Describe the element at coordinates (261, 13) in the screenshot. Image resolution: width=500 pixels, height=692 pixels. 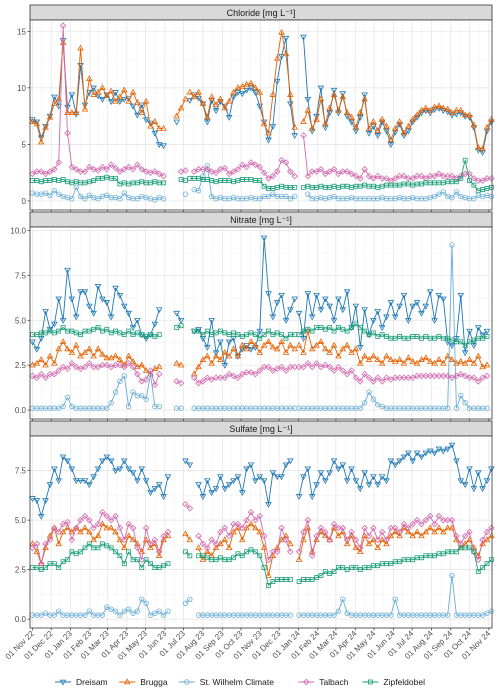
I see `panel-title: Chloride [mg L⁻¹]` at that location.